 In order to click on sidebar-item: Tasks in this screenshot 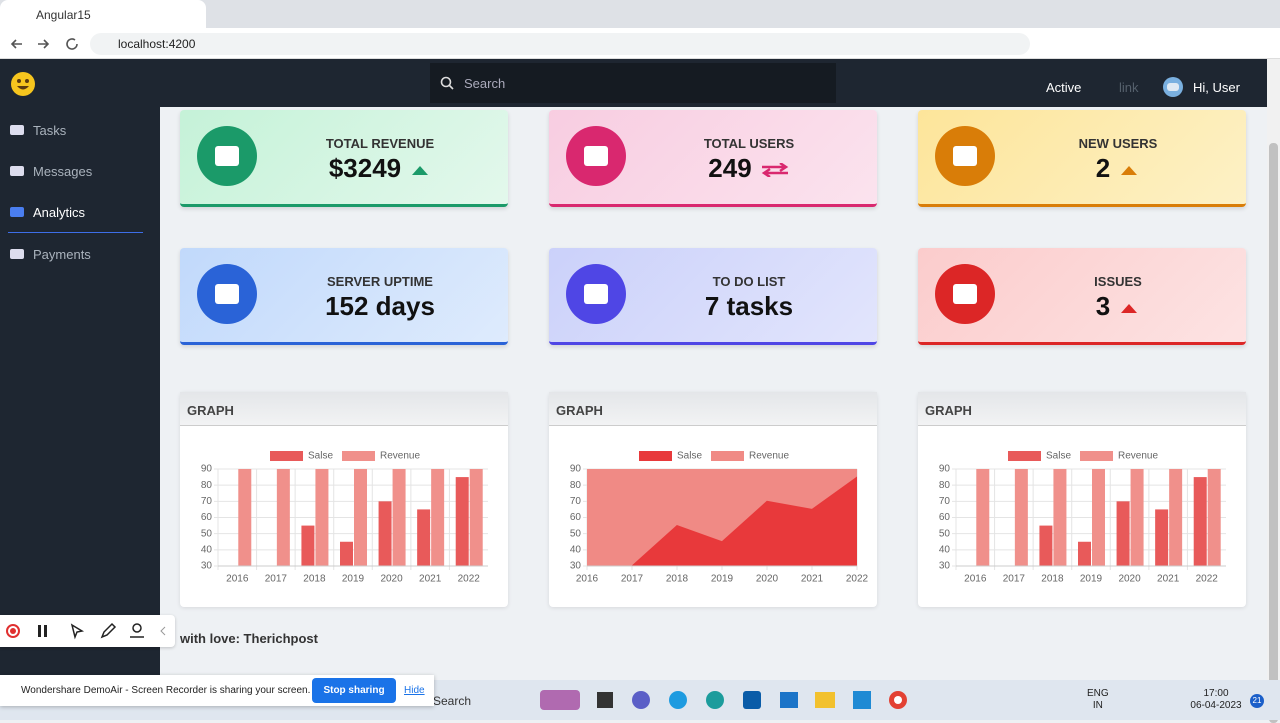, I will do `click(50, 130)`.